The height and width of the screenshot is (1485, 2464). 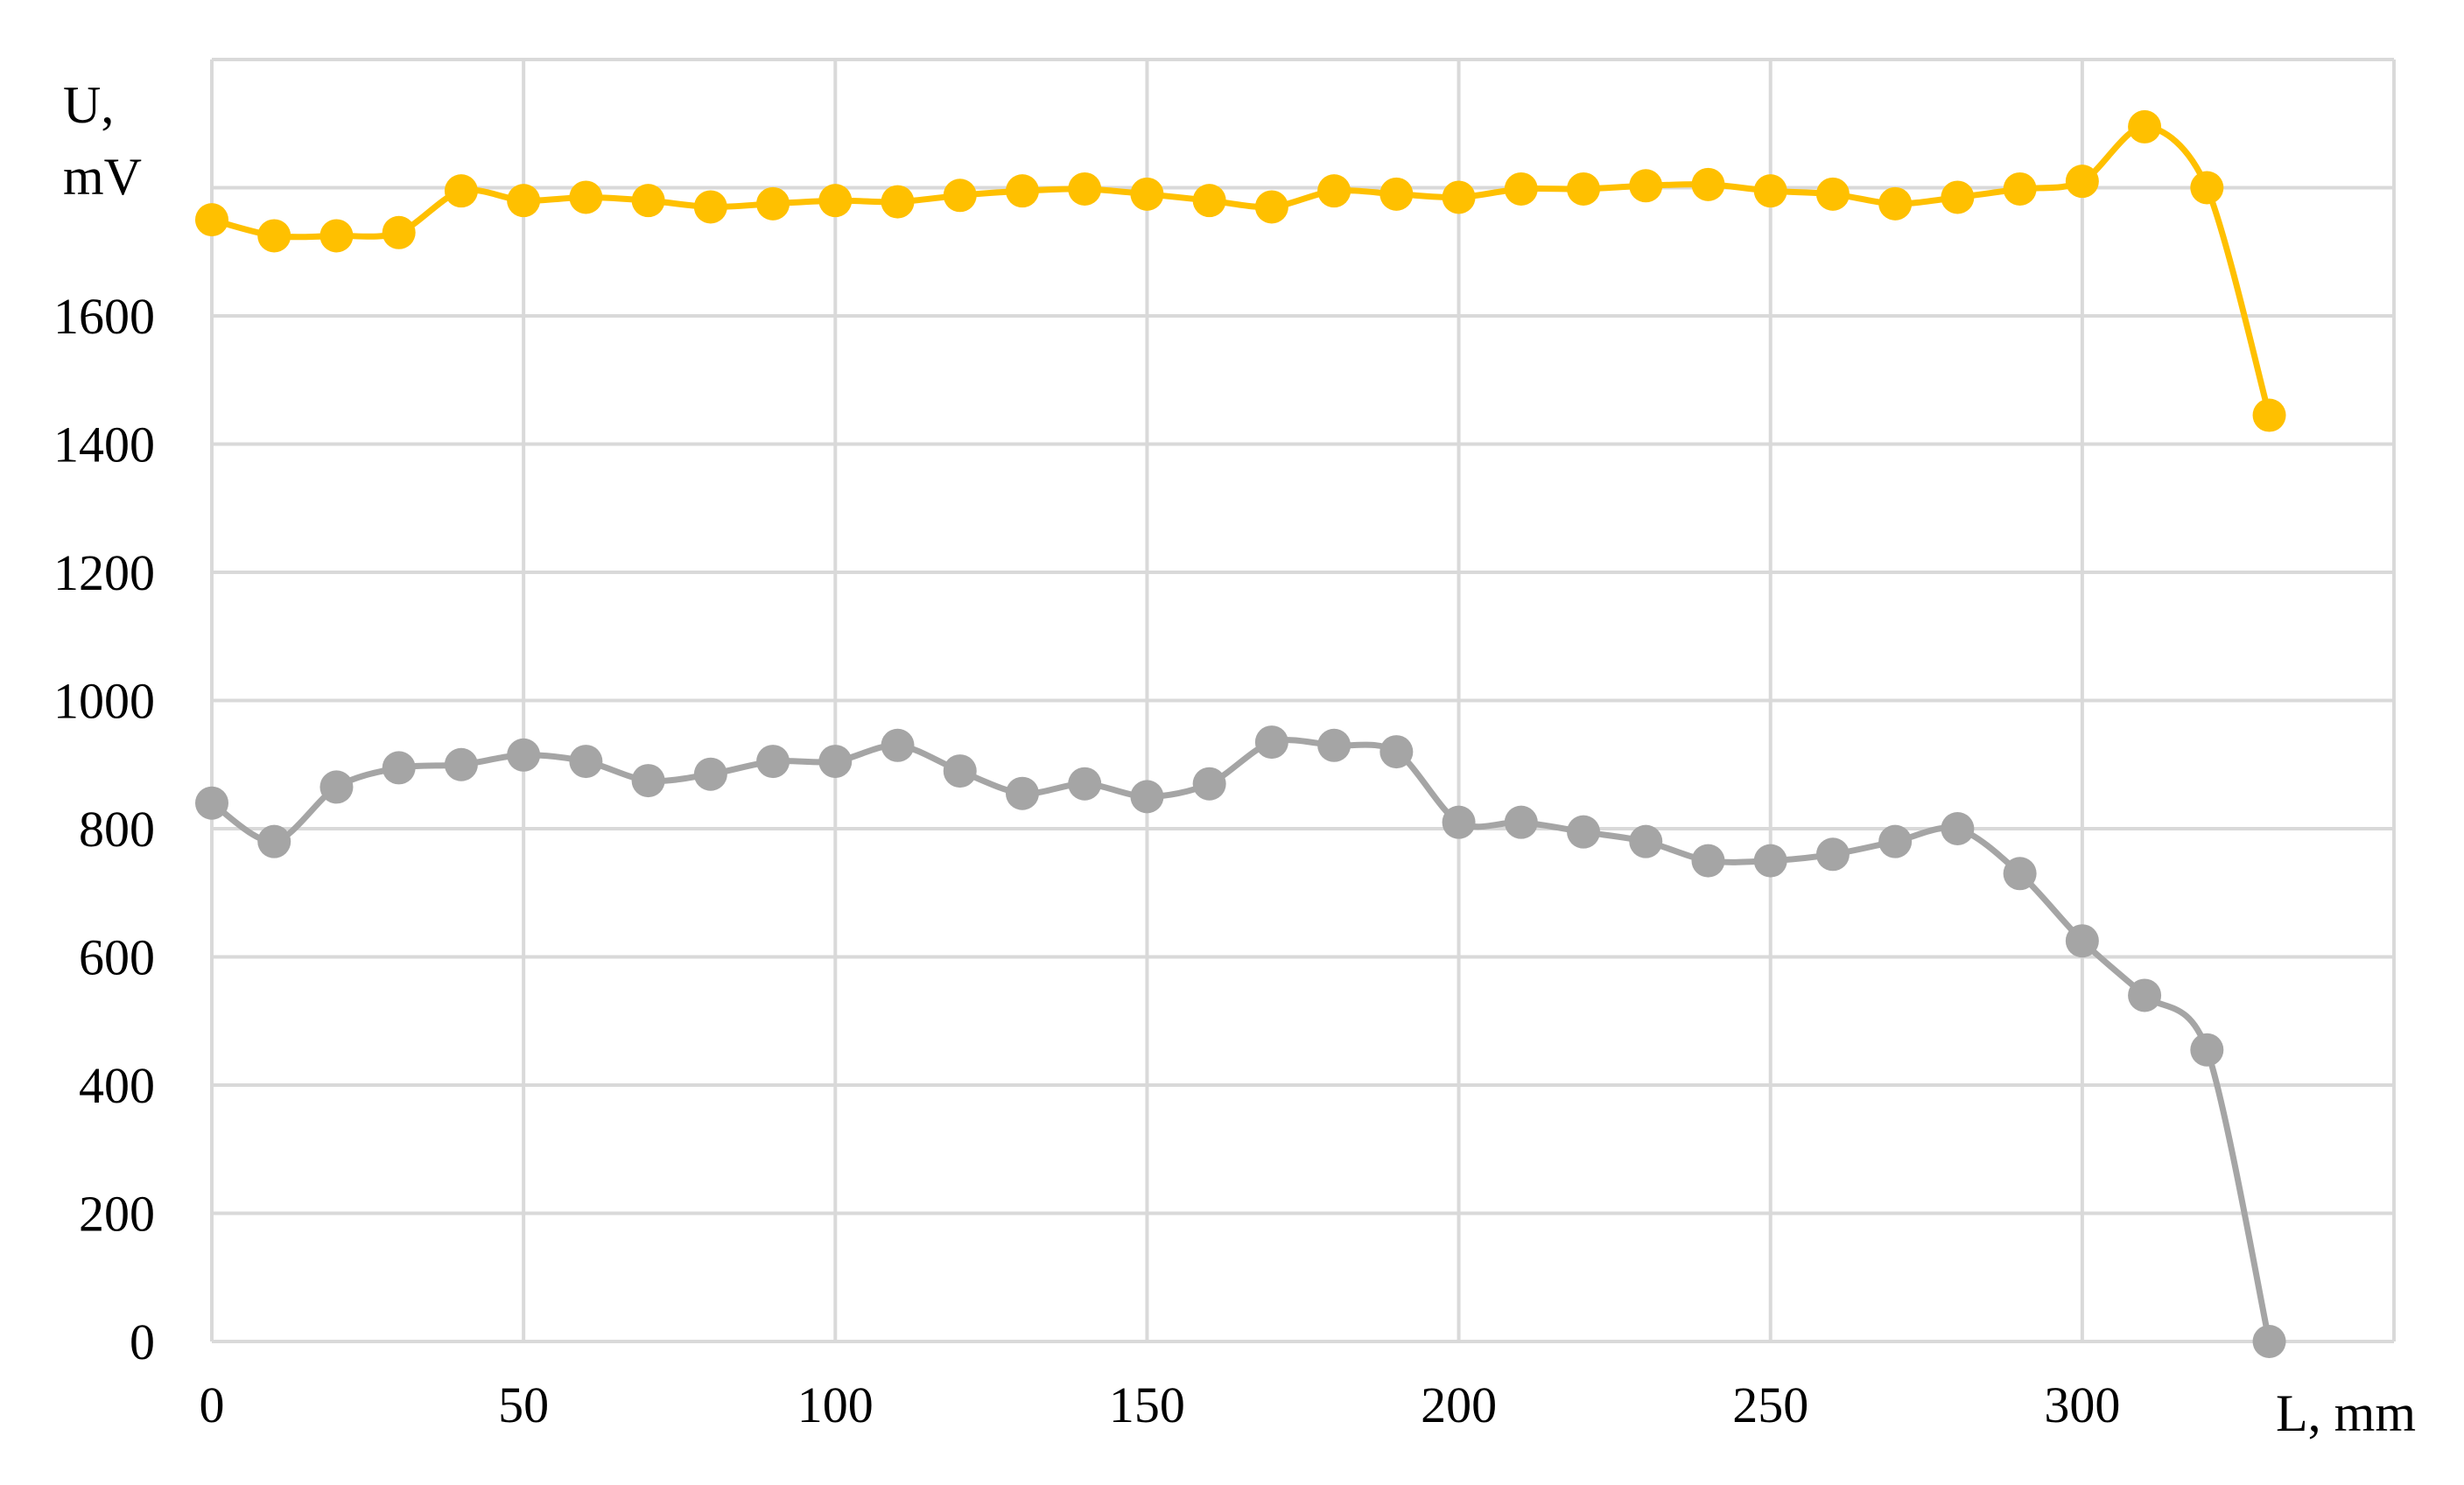 I want to click on x-tick-label: 150, so click(x=1147, y=1405).